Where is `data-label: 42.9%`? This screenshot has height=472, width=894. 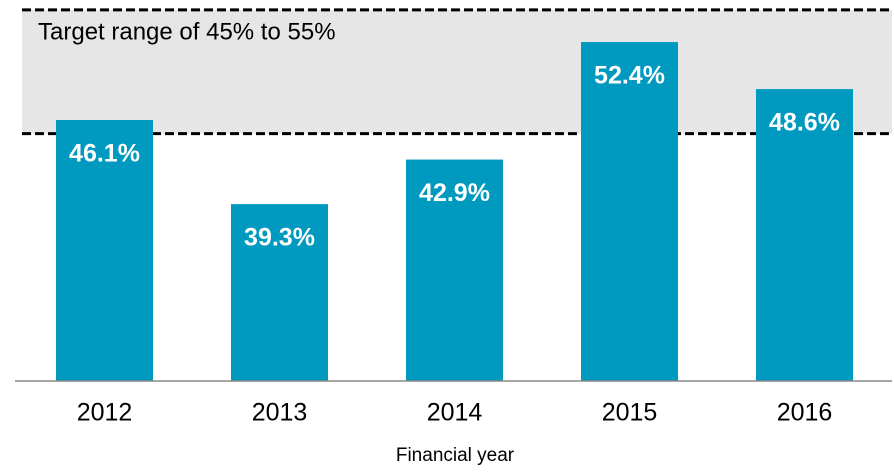
data-label: 42.9% is located at coordinates (454, 193).